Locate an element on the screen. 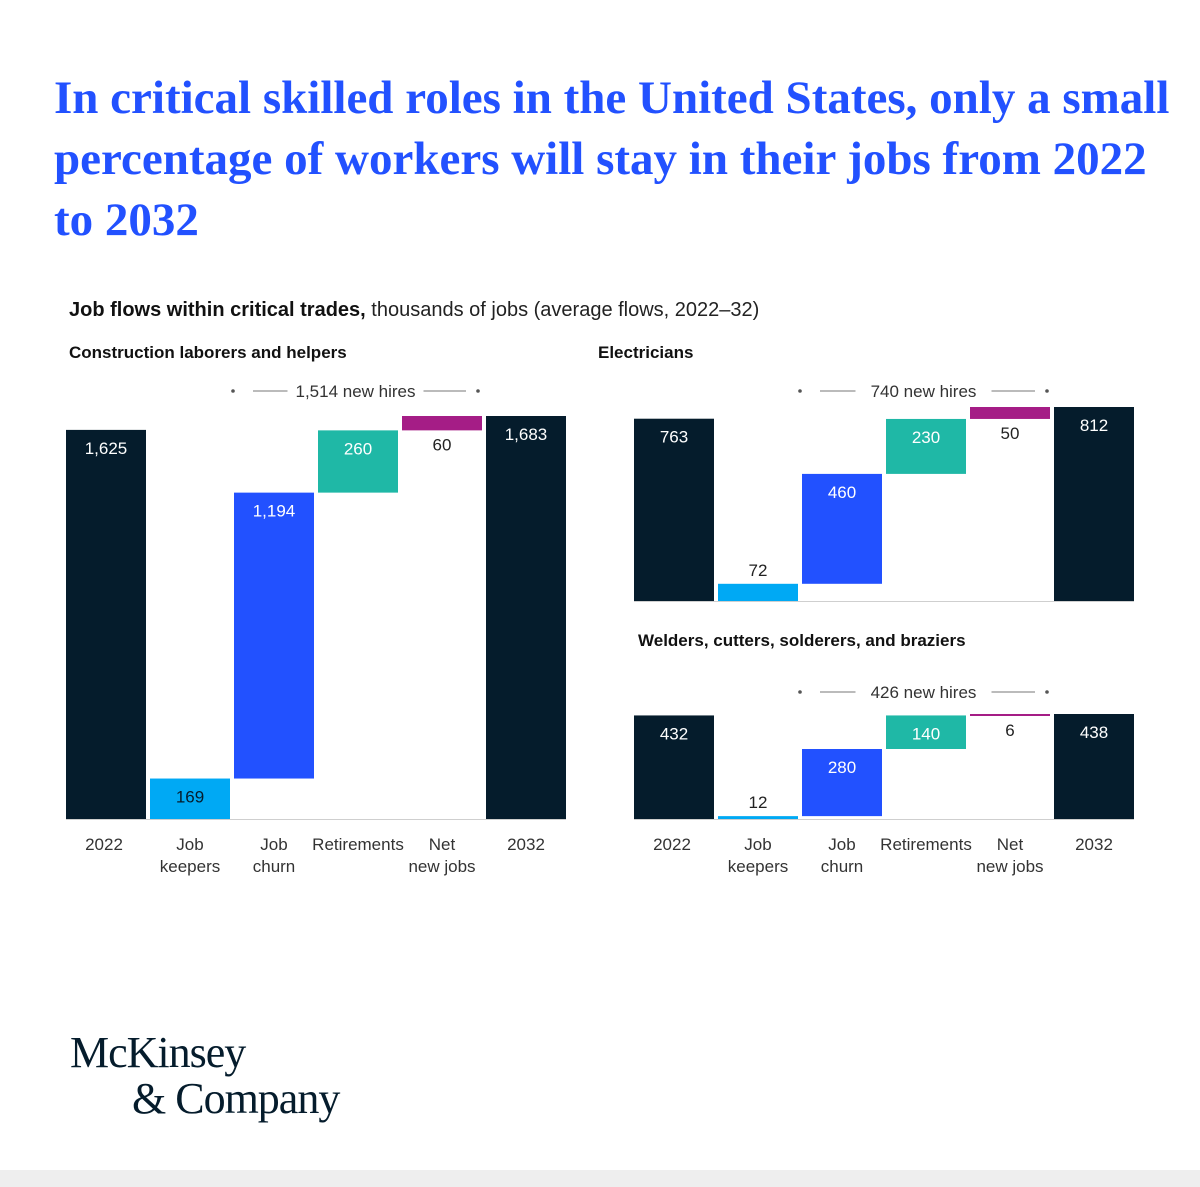 This screenshot has height=1187, width=1200. value-label-end: 812 is located at coordinates (1094, 425).